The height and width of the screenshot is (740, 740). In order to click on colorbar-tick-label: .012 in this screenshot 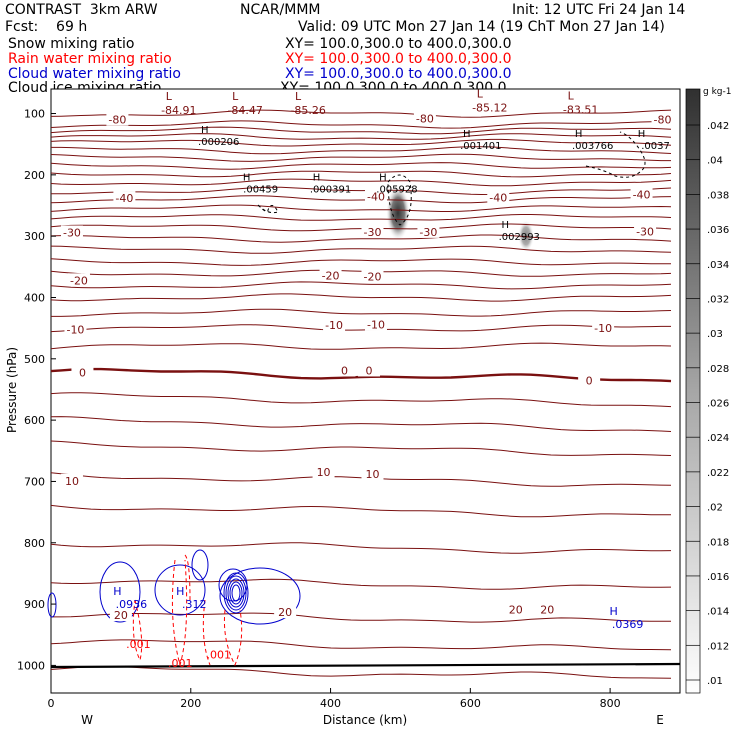, I will do `click(718, 646)`.